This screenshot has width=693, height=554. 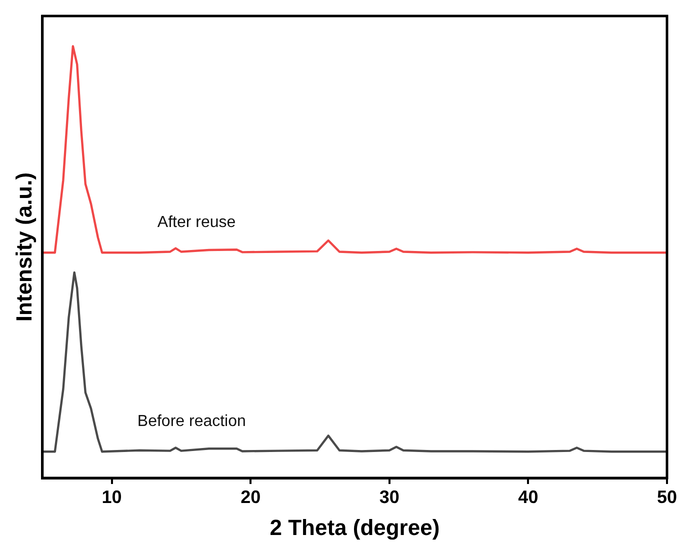 I want to click on series-label: Before reaction, so click(x=191, y=421).